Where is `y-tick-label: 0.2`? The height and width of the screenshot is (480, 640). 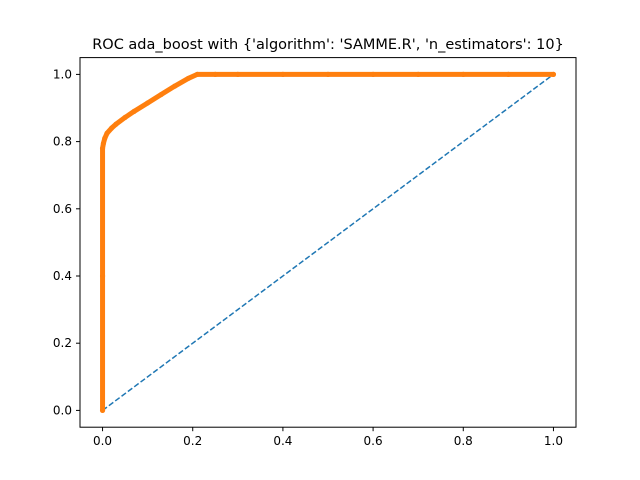
y-tick-label: 0.2 is located at coordinates (62, 343).